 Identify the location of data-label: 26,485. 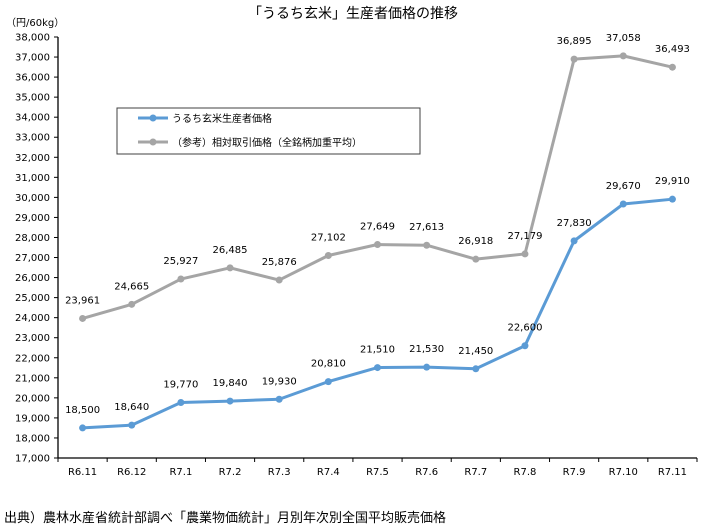
(230, 250).